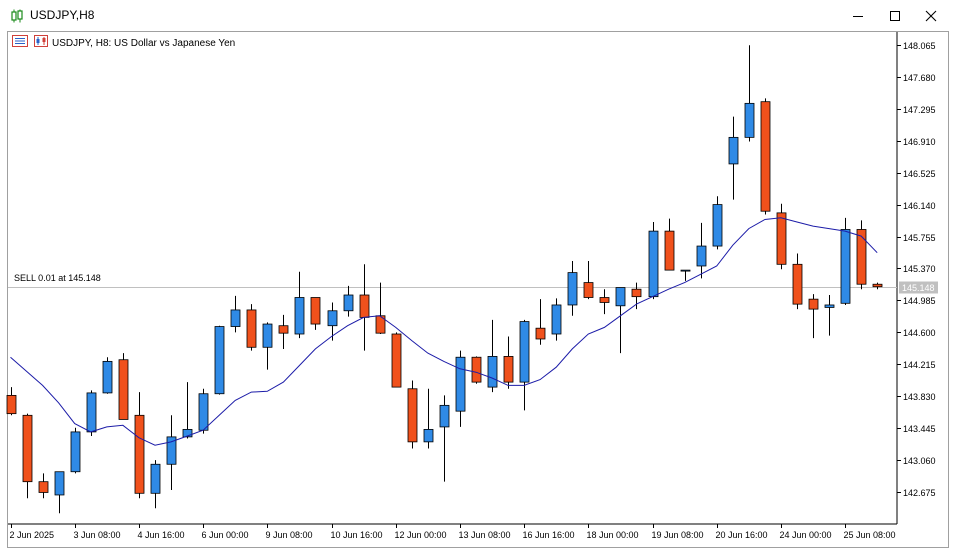 Image resolution: width=956 pixels, height=551 pixels. What do you see at coordinates (62, 15) in the screenshot?
I see `window-title: USDJPY,H8` at bounding box center [62, 15].